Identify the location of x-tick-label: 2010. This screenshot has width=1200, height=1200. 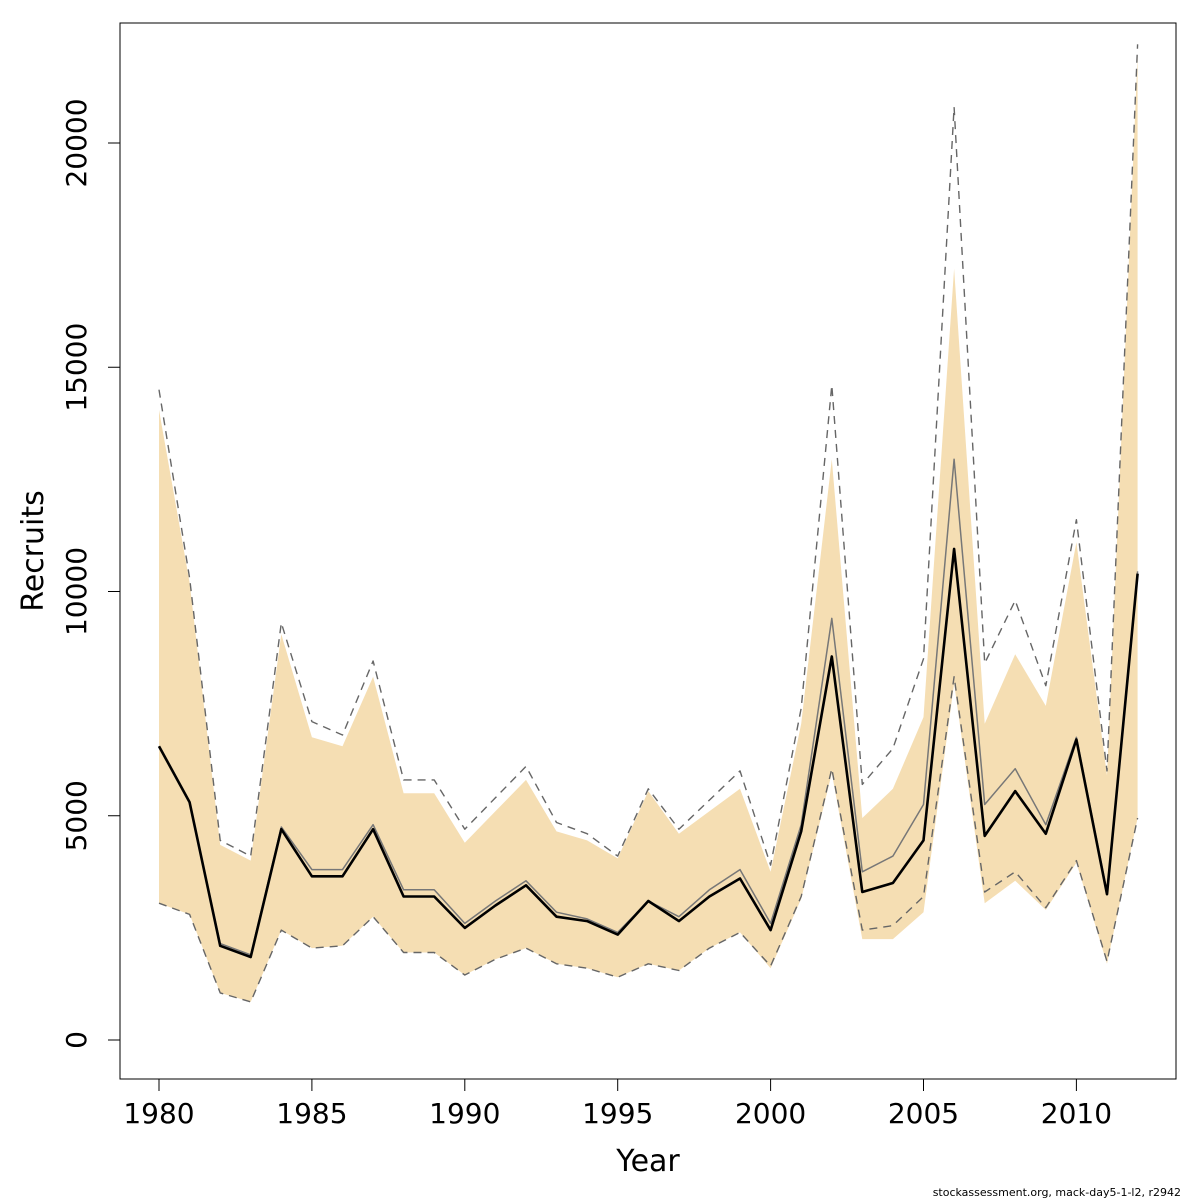
(1076, 1113).